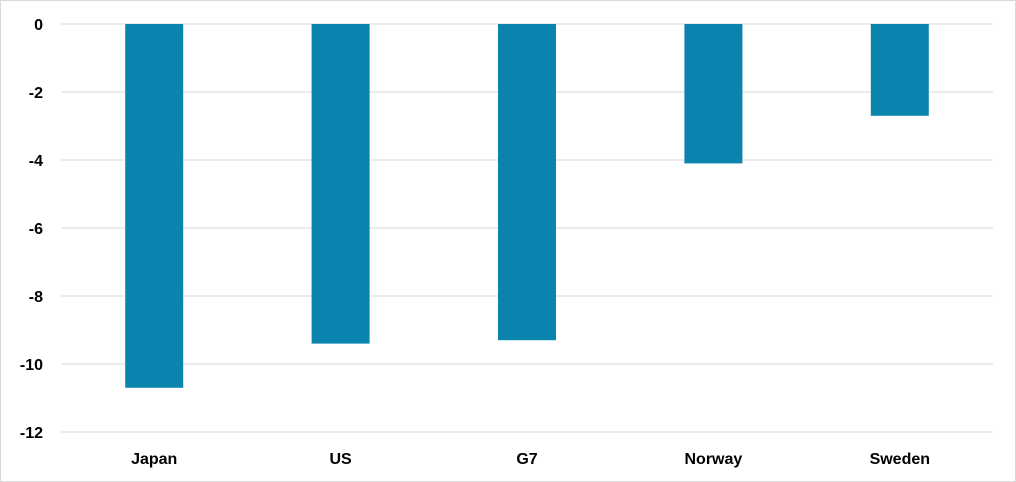  I want to click on bar-norway, so click(713, 94).